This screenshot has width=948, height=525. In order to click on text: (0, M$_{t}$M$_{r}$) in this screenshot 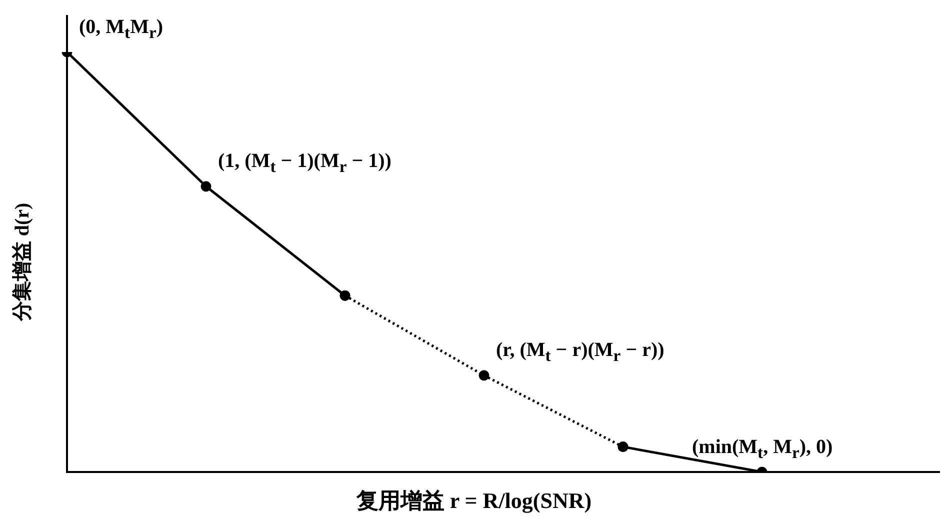, I will do `click(121, 29)`.